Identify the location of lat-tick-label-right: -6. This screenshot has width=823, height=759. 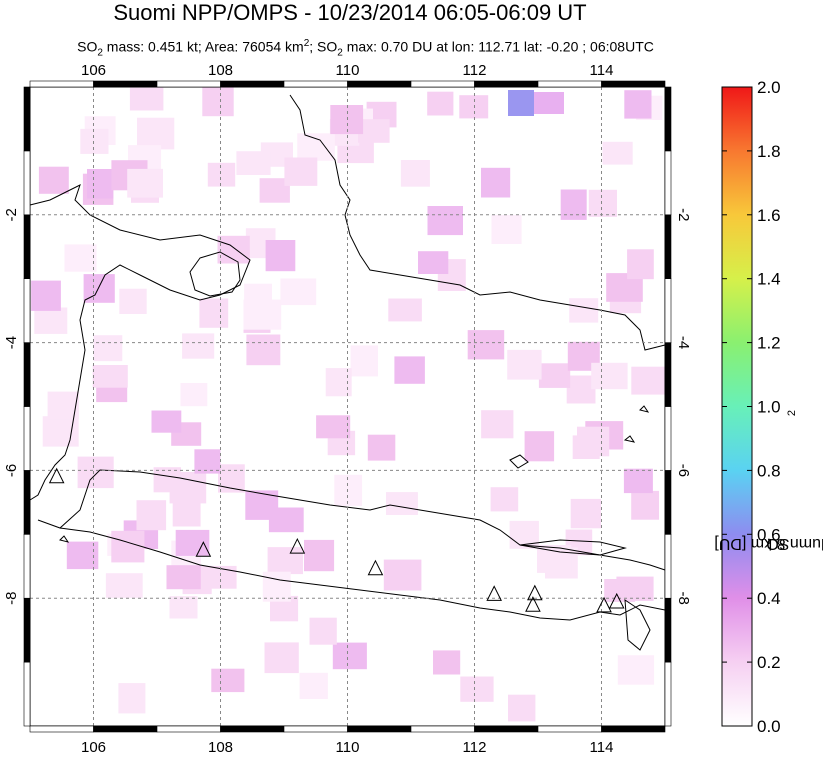
(683, 470).